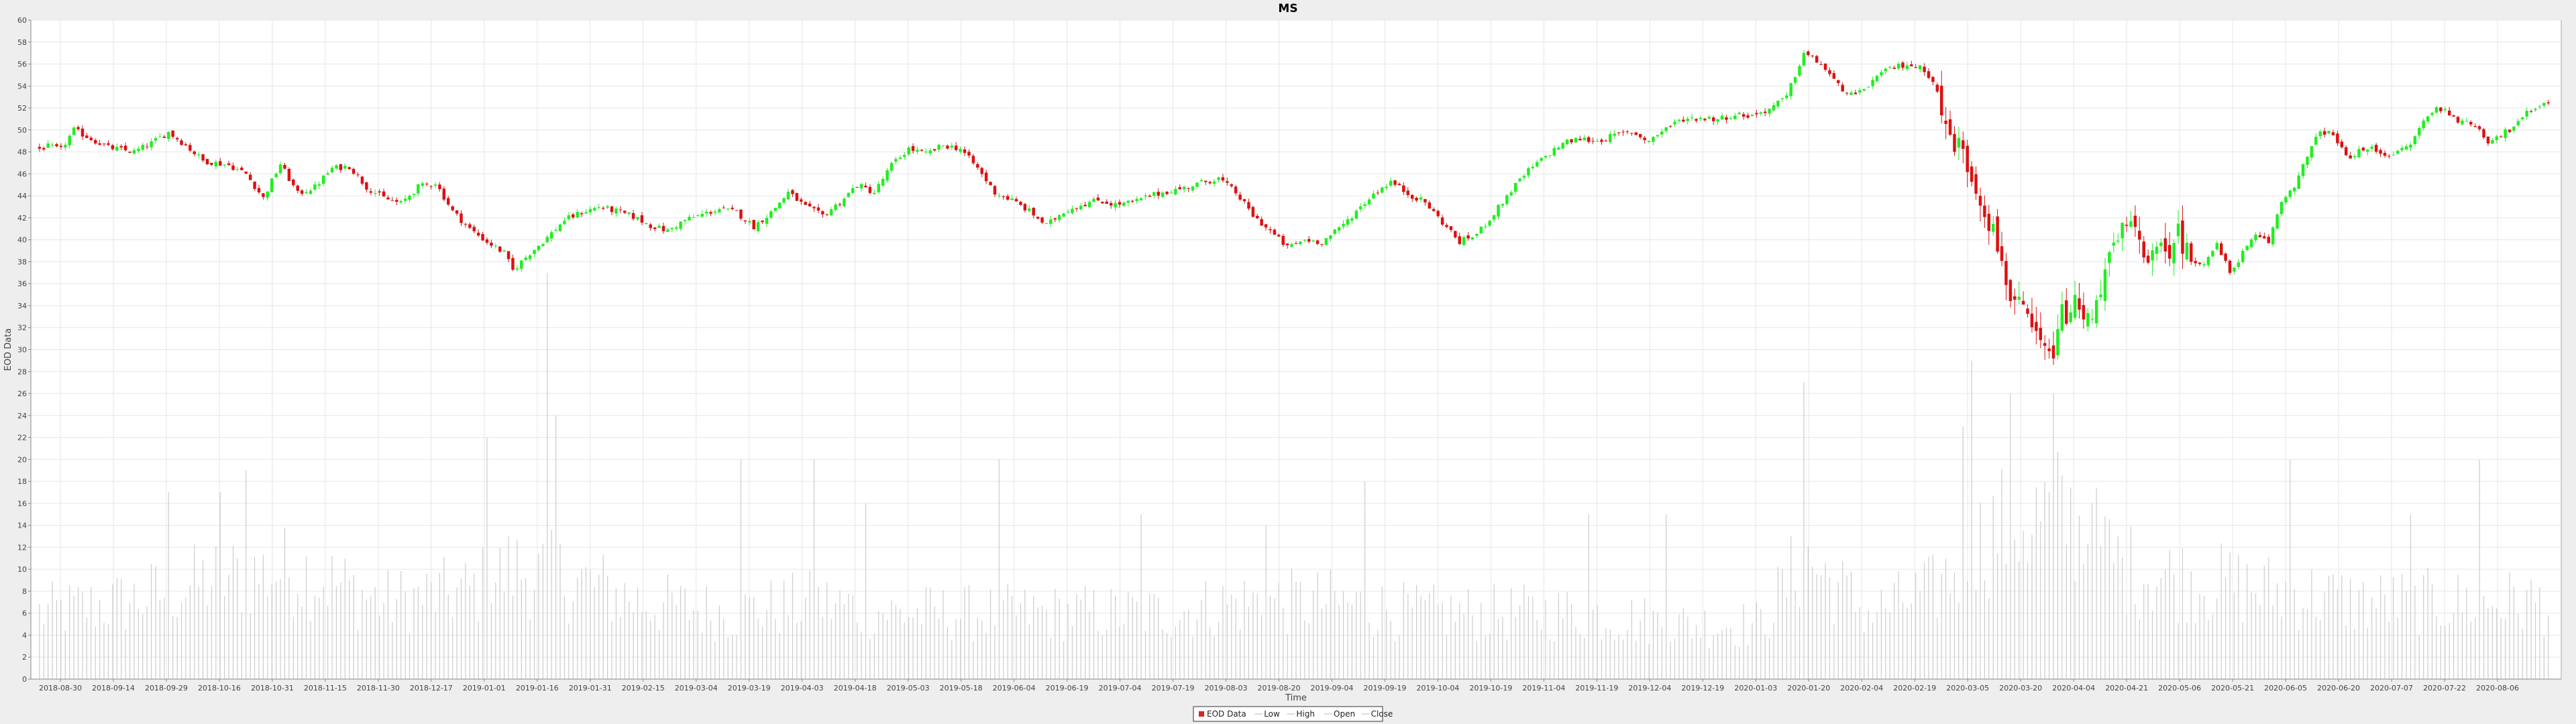 The width and height of the screenshot is (2576, 724). What do you see at coordinates (24, 591) in the screenshot?
I see `y-tick-label: 8` at bounding box center [24, 591].